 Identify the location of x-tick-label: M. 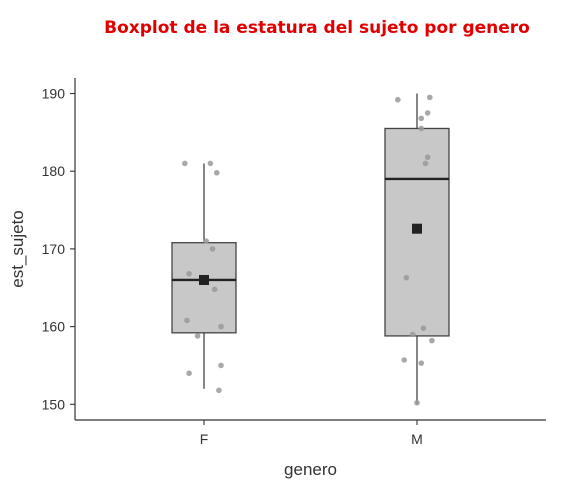
(417, 439).